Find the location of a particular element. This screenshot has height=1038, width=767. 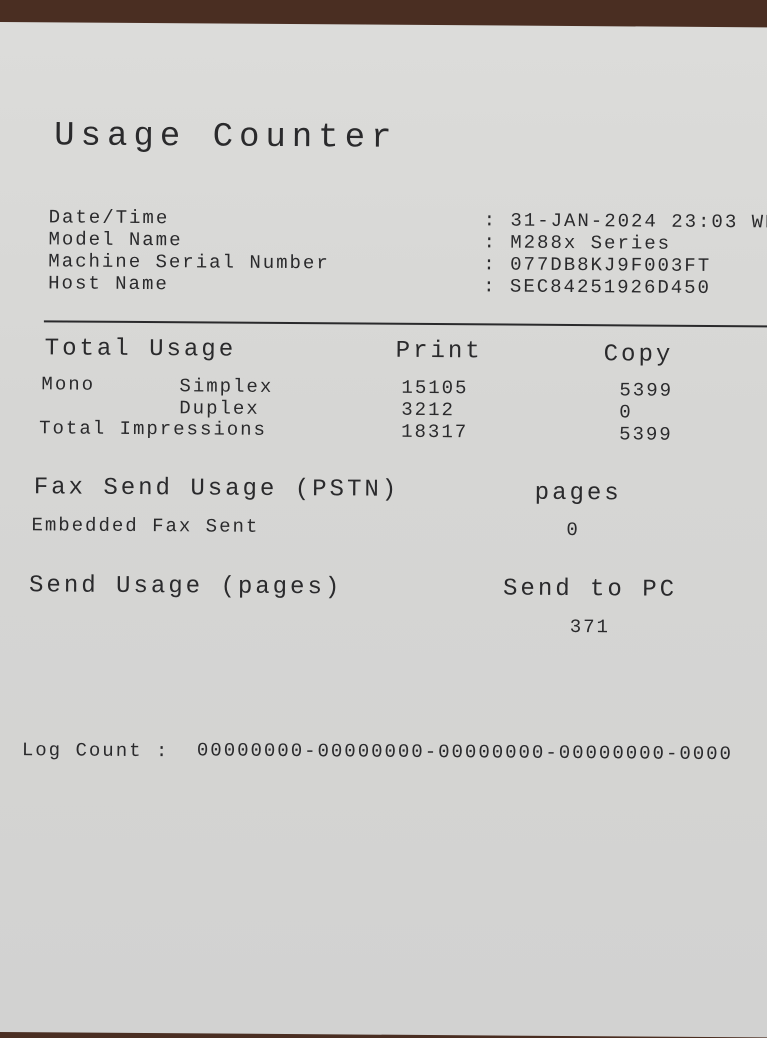

info-value-serial: : 077DB8KJ9F003FT is located at coordinates (597, 265).